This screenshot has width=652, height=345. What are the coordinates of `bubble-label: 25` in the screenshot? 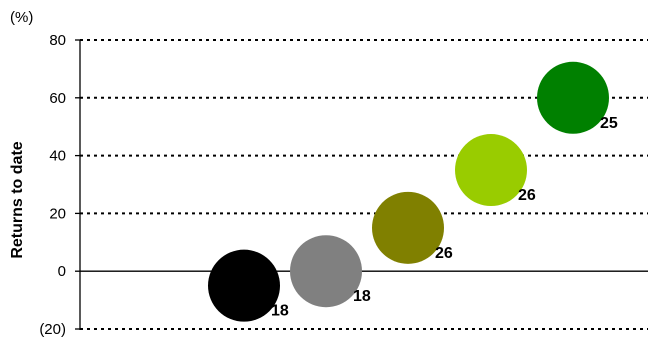 It's located at (609, 123).